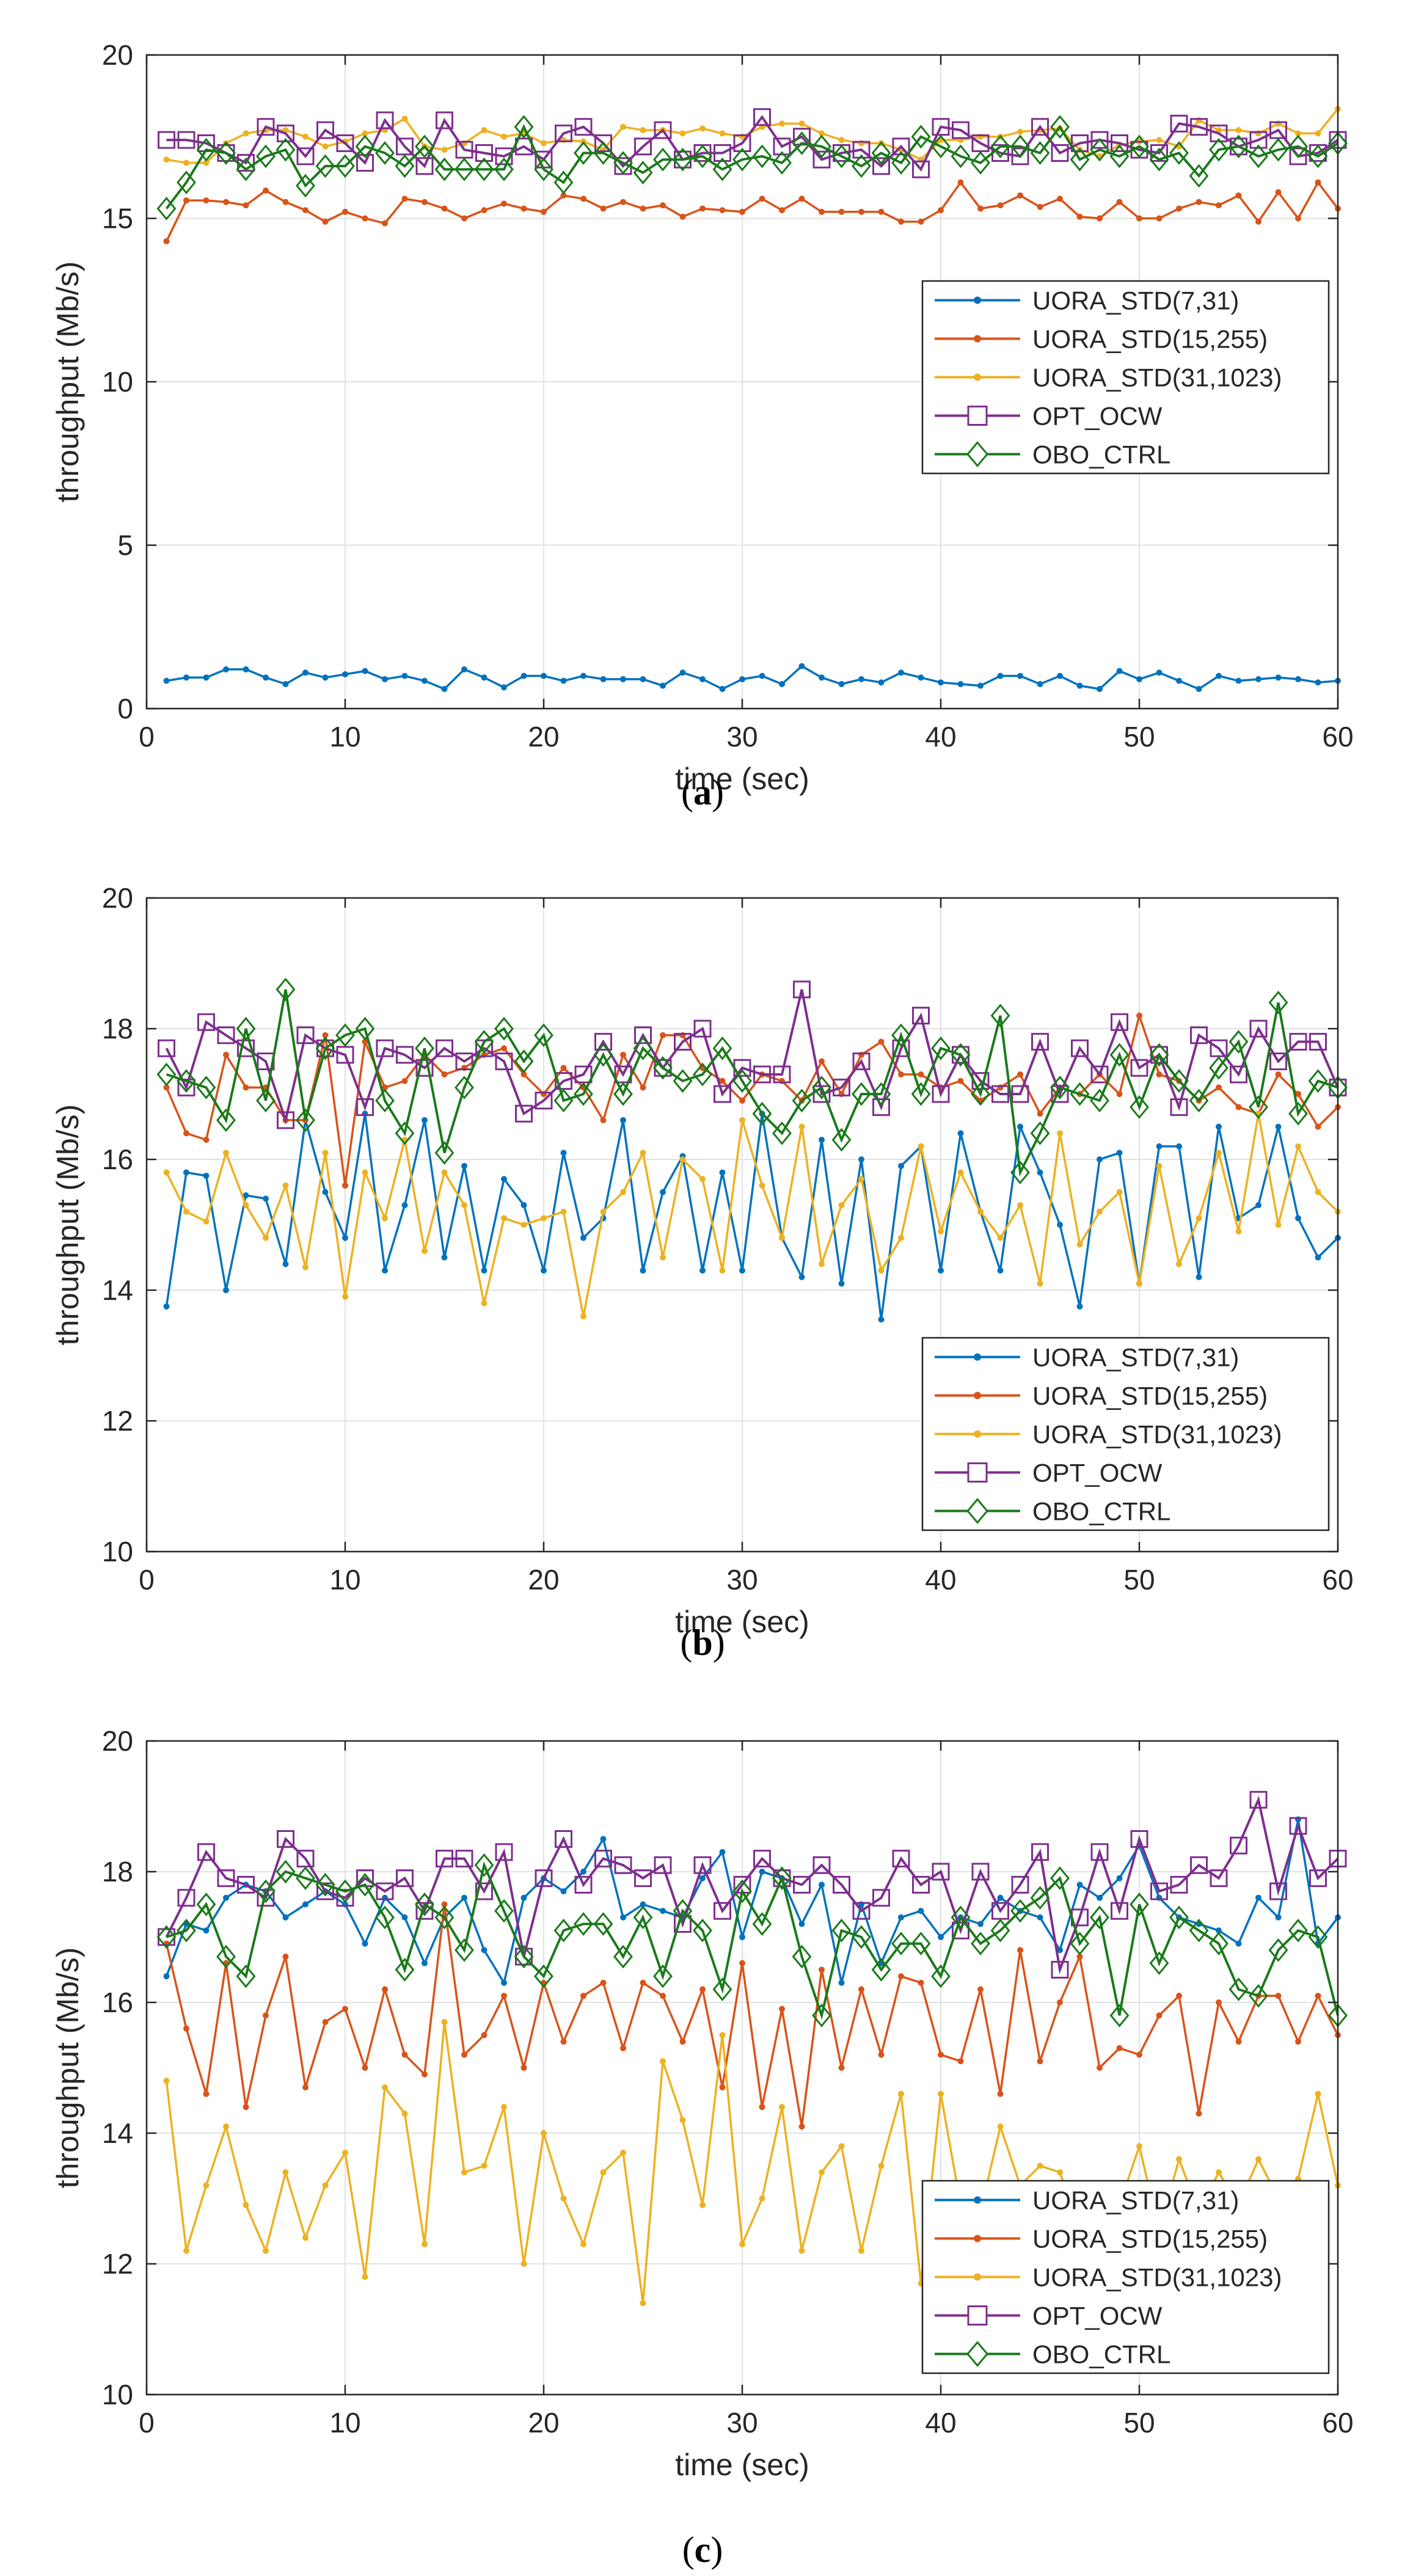 The height and width of the screenshot is (2576, 1402). I want to click on y-tick-label: 14, so click(118, 1290).